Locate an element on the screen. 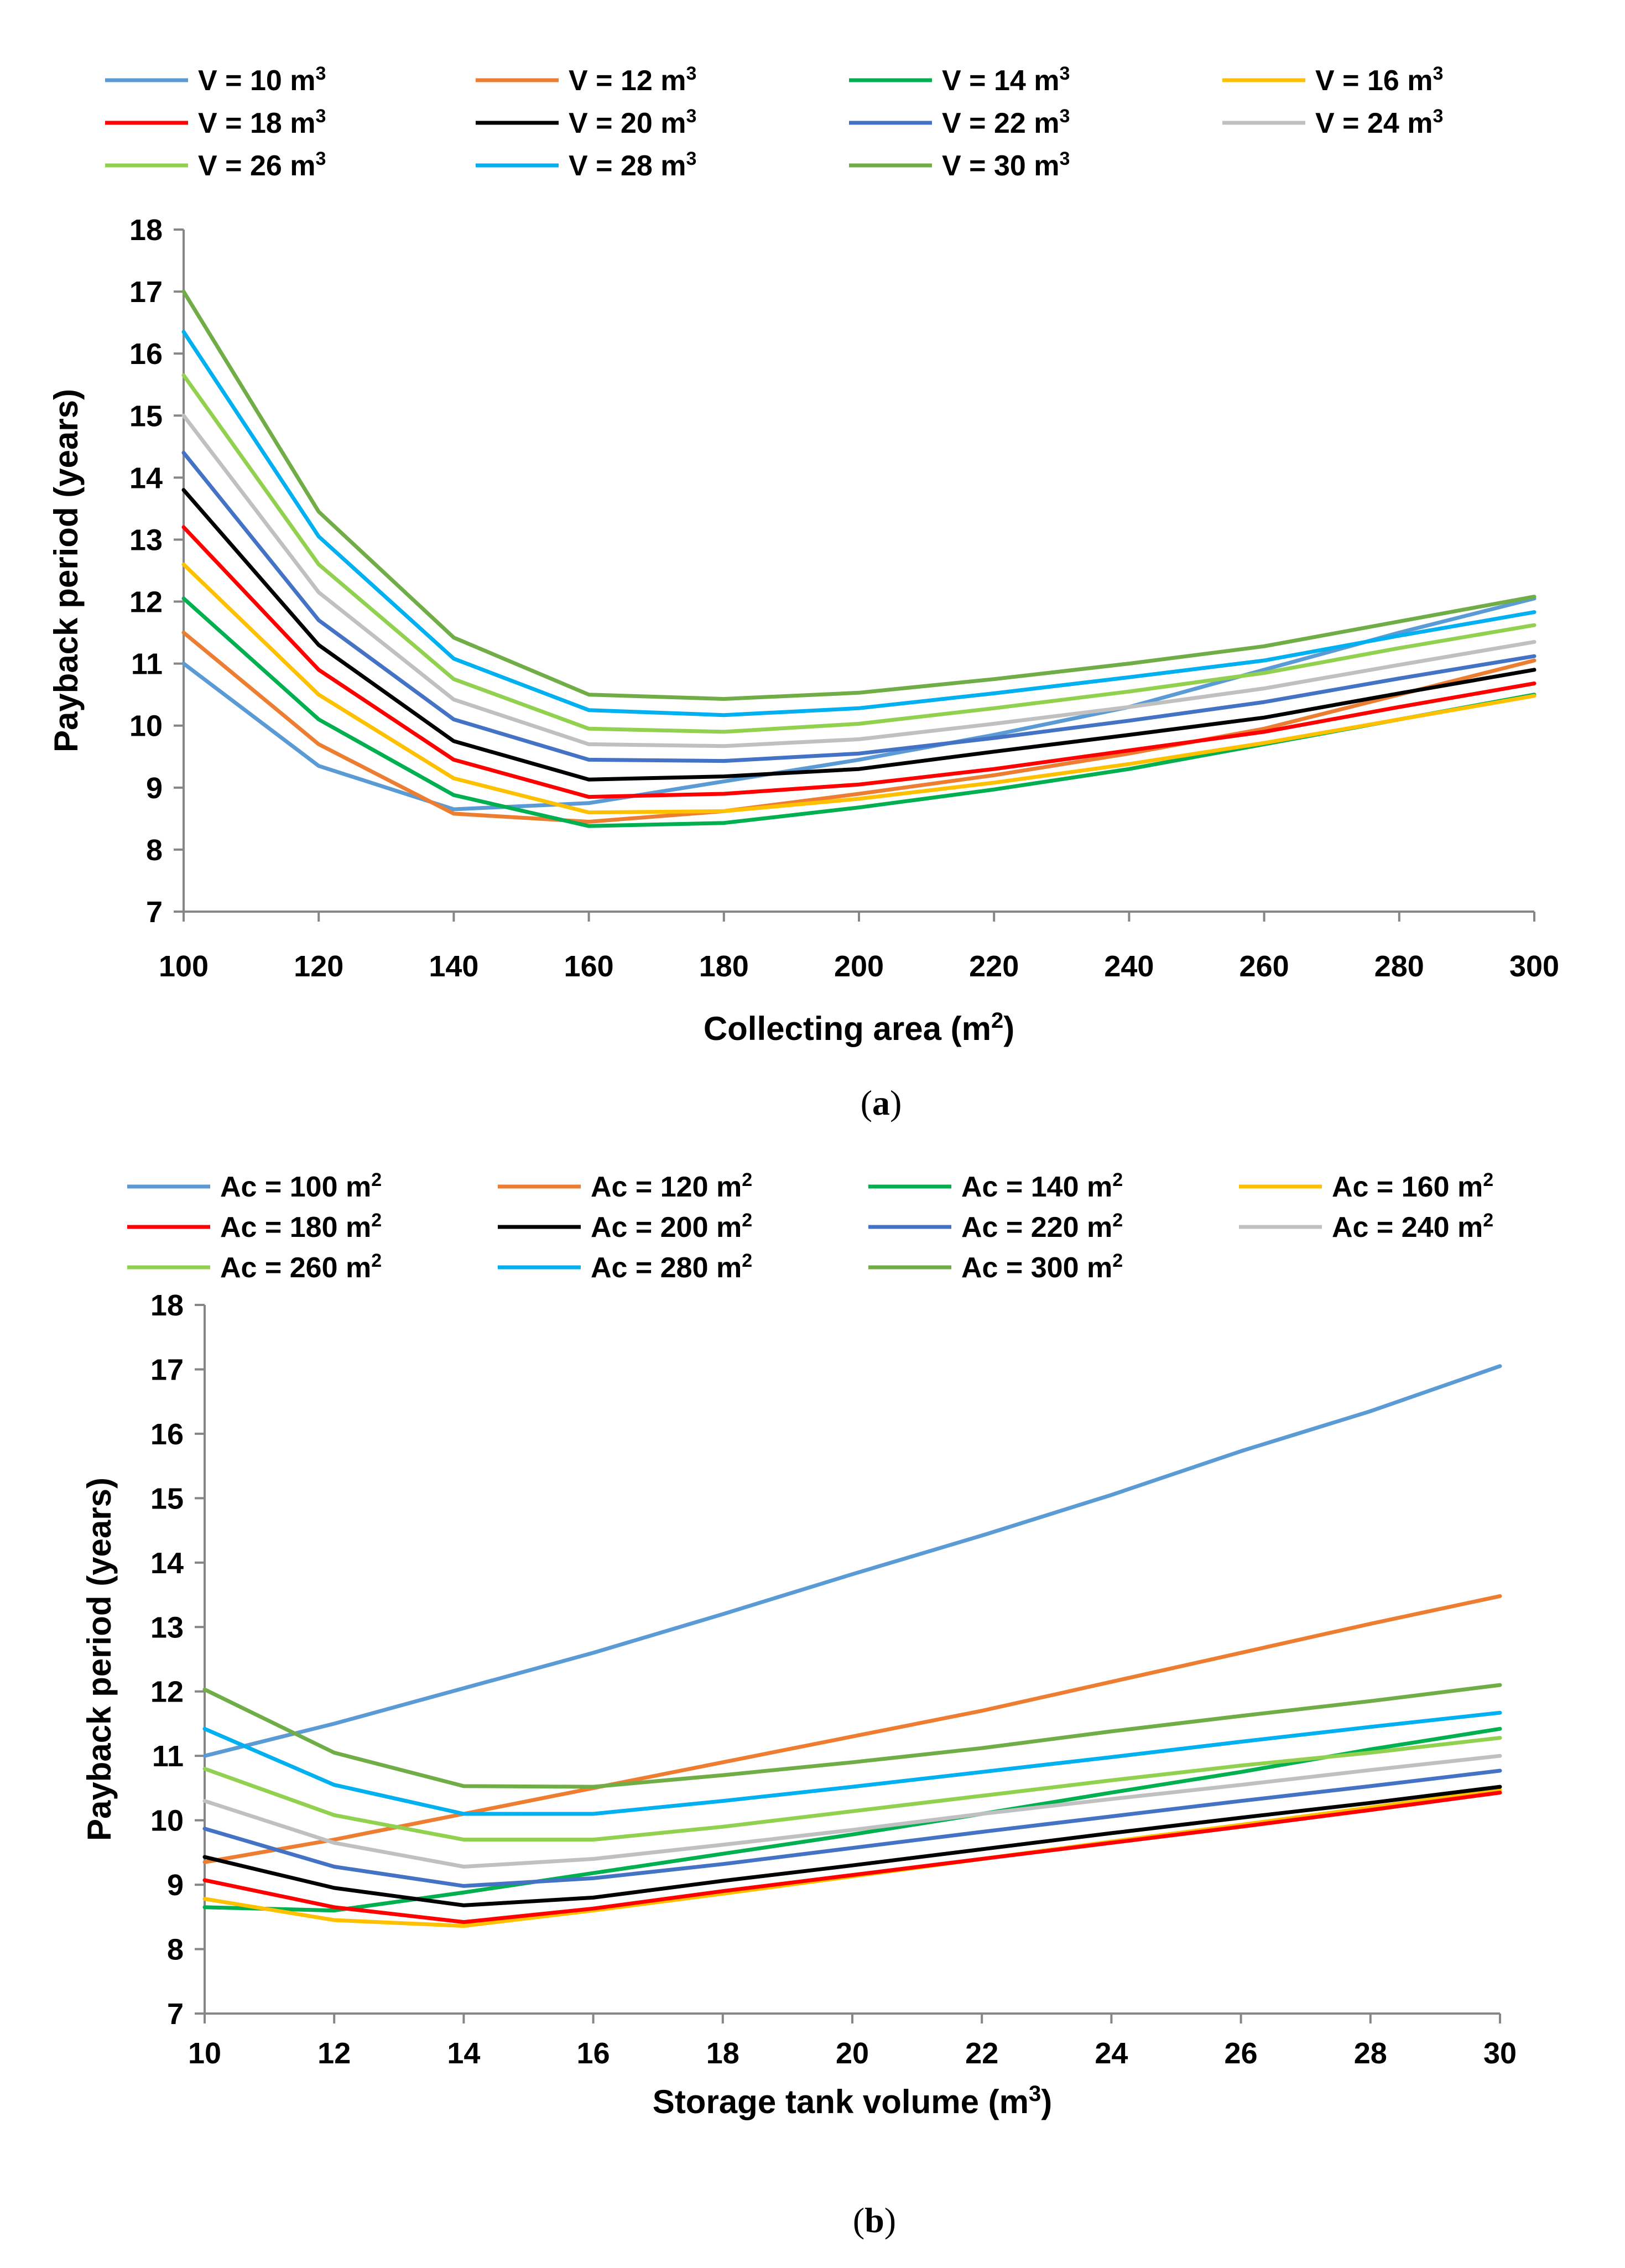 This screenshot has width=1625, height=2268. chart-a-x-tick-label: 260 is located at coordinates (1264, 967).